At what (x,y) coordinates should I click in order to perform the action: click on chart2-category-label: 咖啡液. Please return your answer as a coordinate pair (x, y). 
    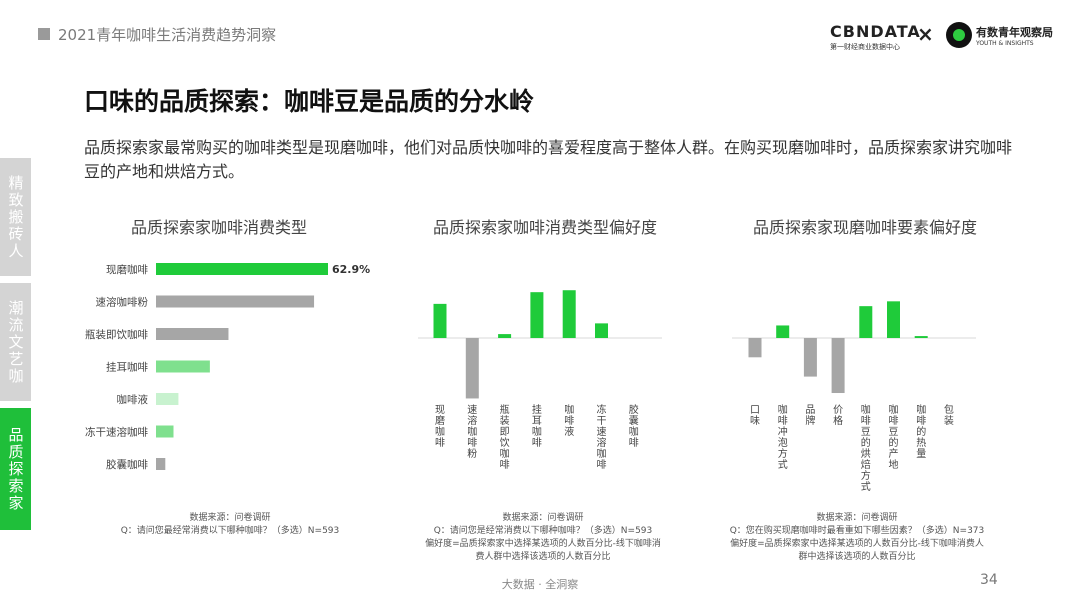
    Looking at the image, I should click on (569, 421).